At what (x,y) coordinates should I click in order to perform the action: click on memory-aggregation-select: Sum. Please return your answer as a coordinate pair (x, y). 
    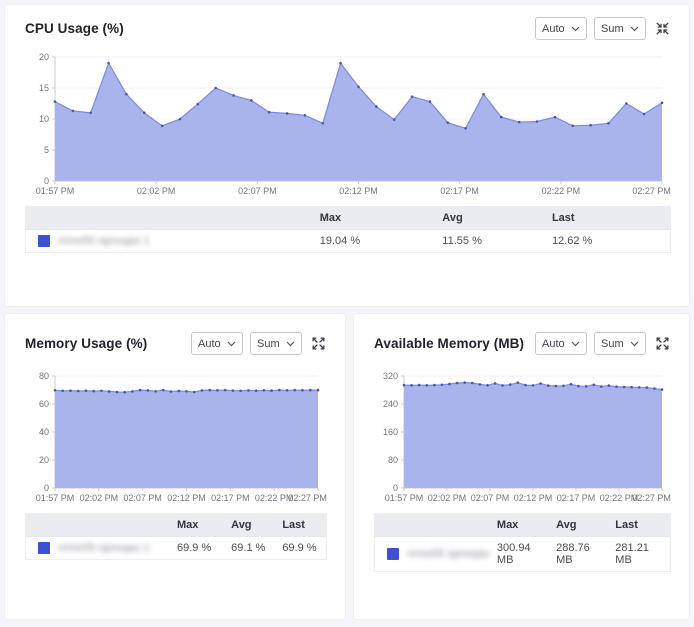
    Looking at the image, I should click on (276, 343).